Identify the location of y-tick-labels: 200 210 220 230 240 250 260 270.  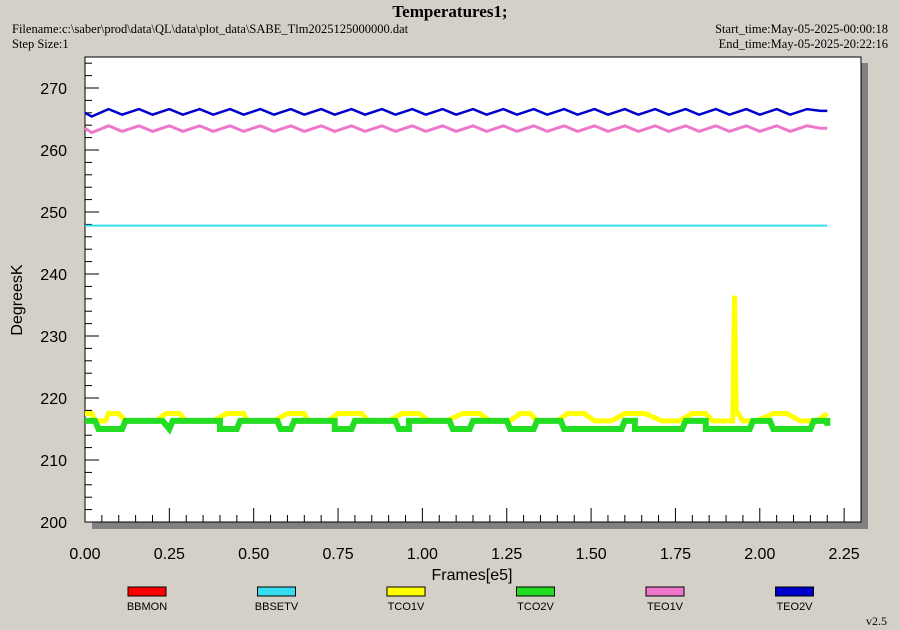
(53, 306).